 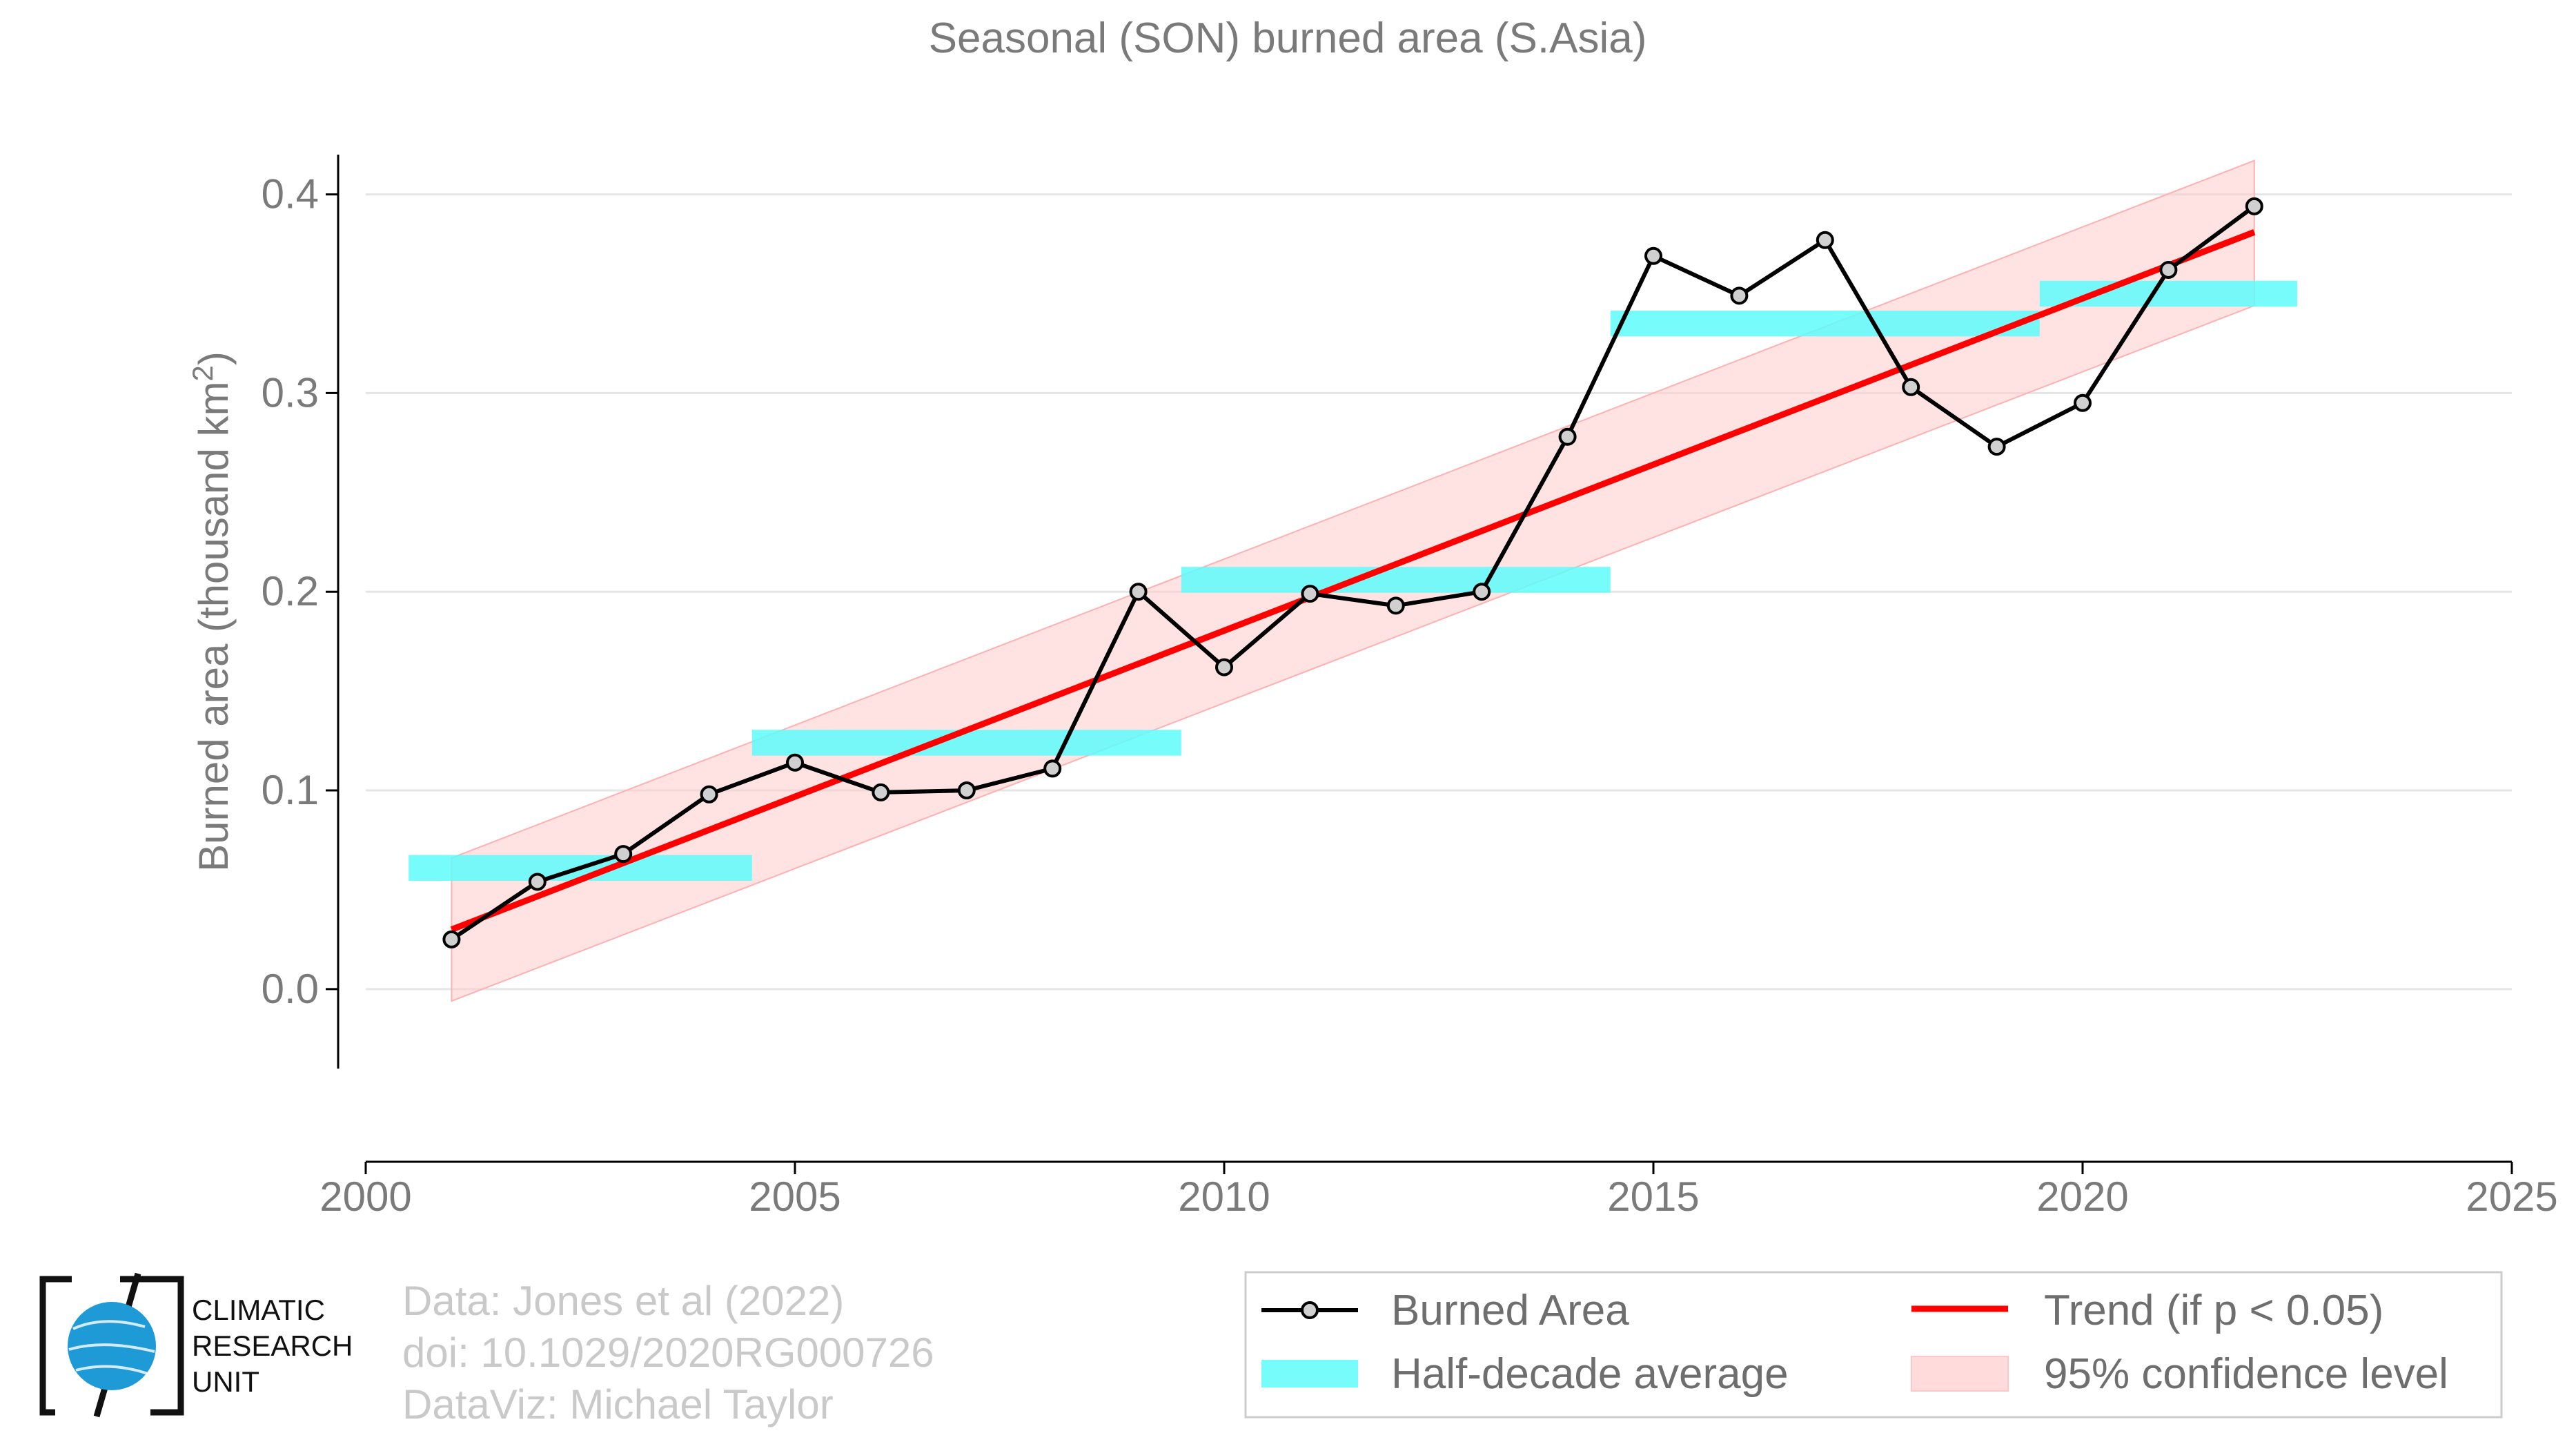 What do you see at coordinates (225, 1381) in the screenshot?
I see `logo-line-3: UNIT` at bounding box center [225, 1381].